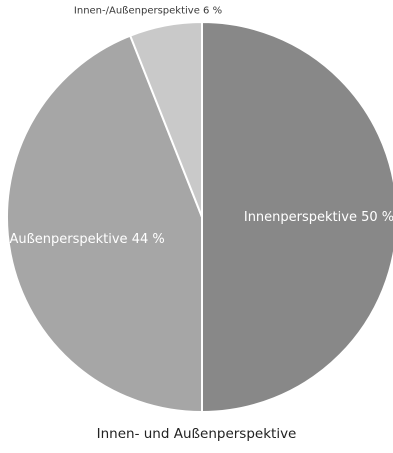  What do you see at coordinates (196, 434) in the screenshot?
I see `chart-title: Innen- und Außenperspektive` at bounding box center [196, 434].